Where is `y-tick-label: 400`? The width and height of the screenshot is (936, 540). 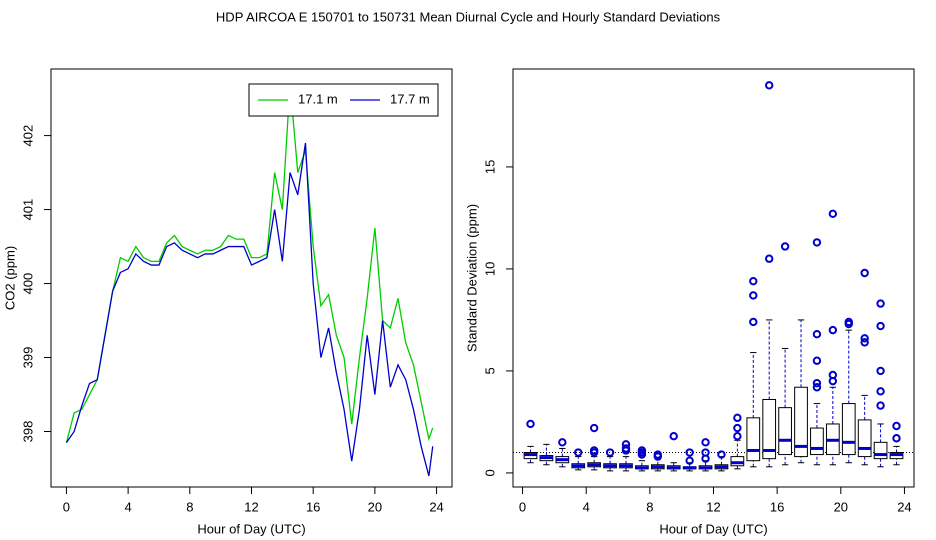
y-tick-label: 400 is located at coordinates (27, 284).